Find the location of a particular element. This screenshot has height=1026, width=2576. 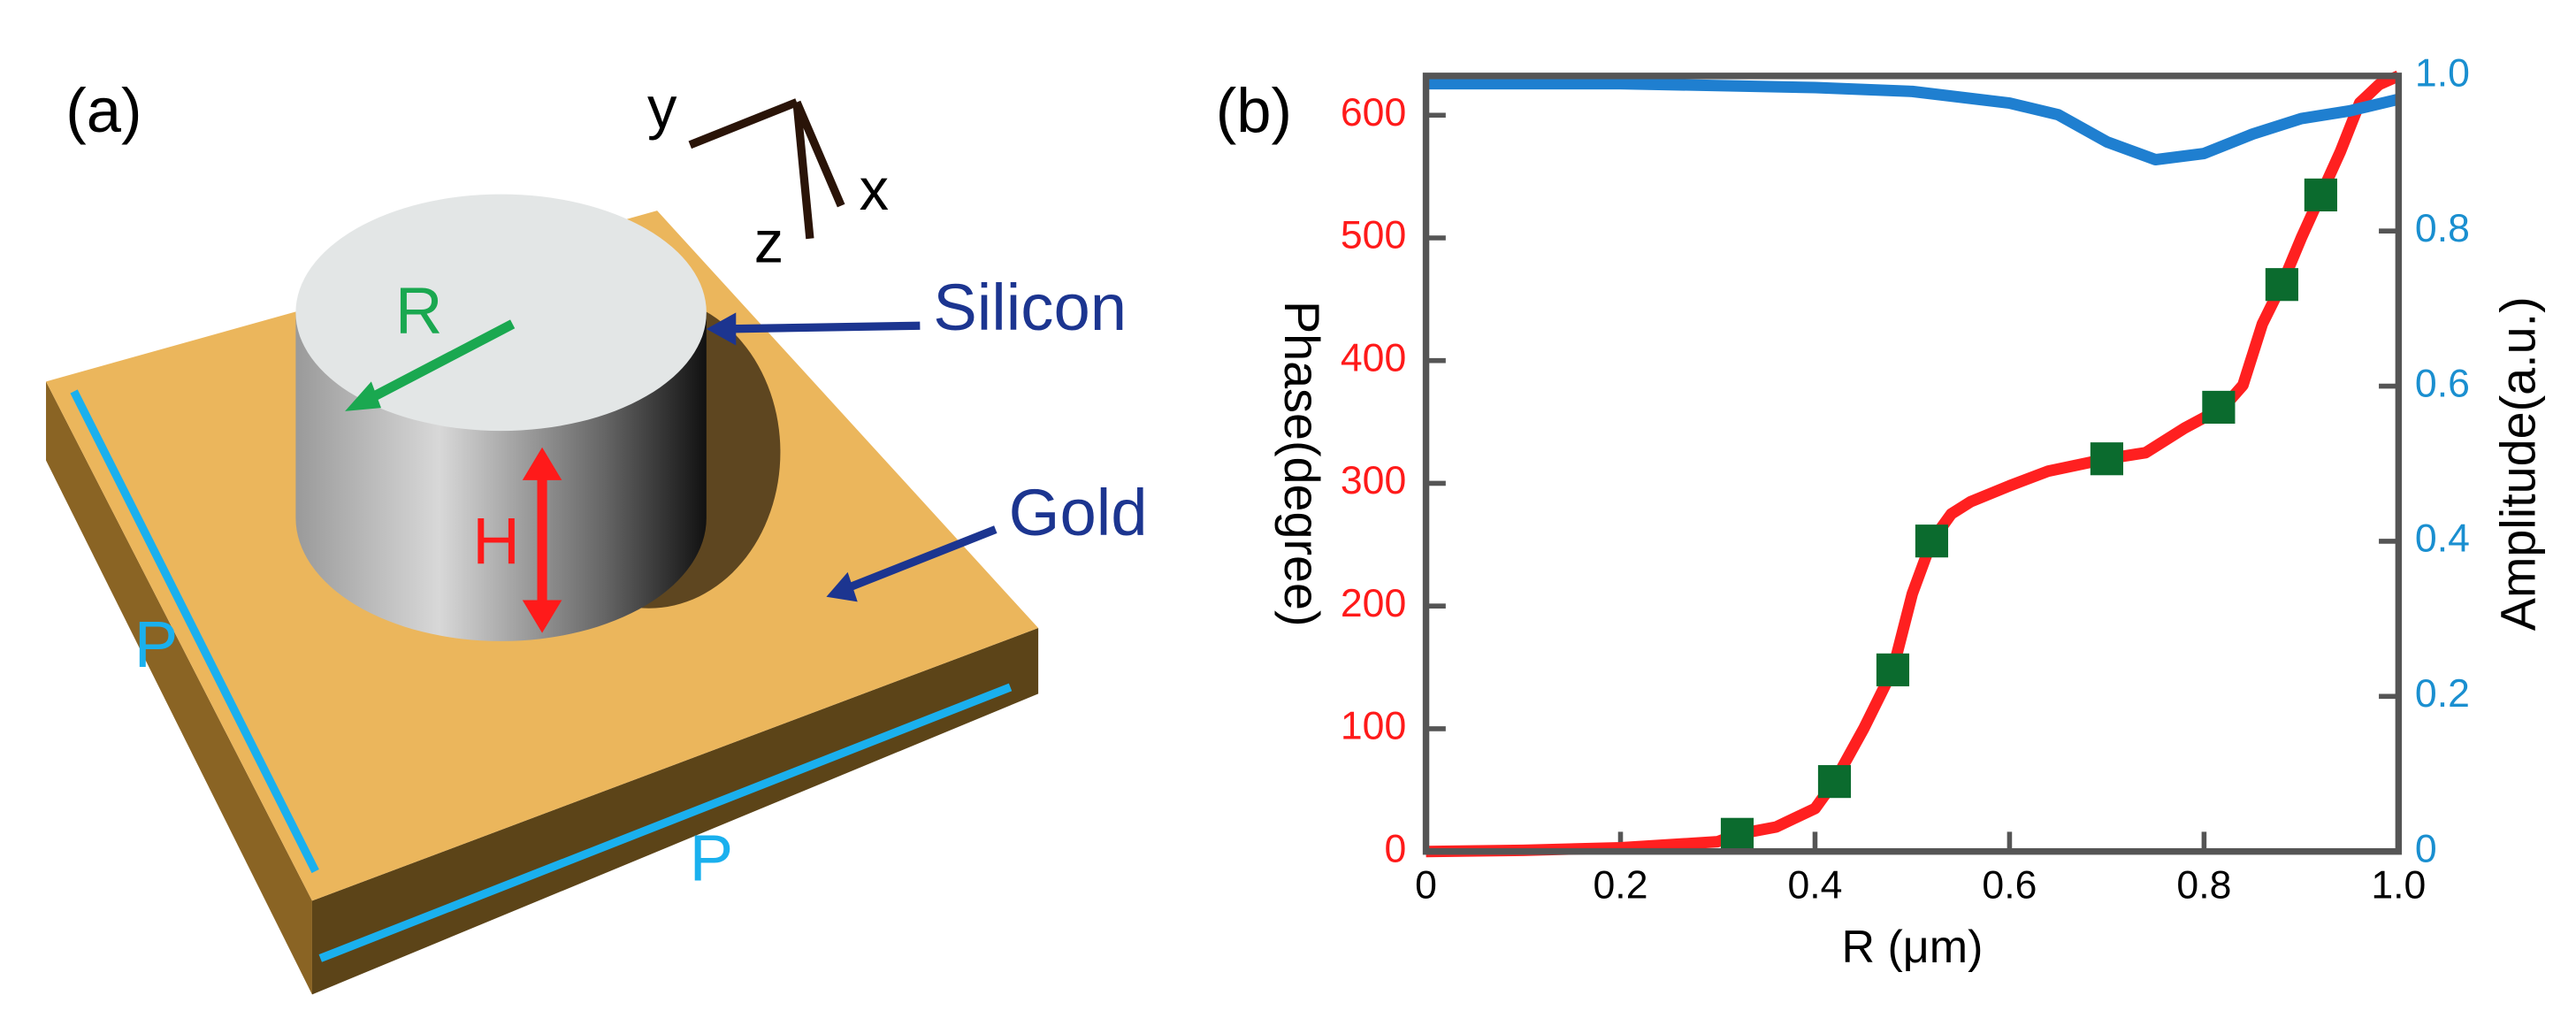

y-tick-label: 0 is located at coordinates (1395, 848).